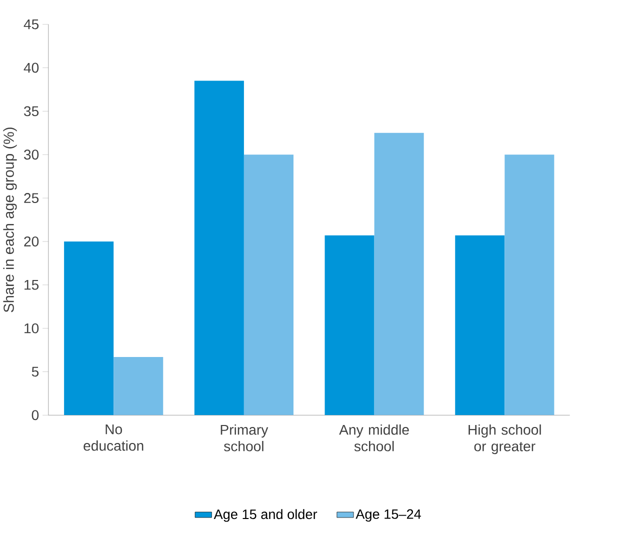 The height and width of the screenshot is (536, 635). What do you see at coordinates (31, 241) in the screenshot?
I see `y-tick-label: 20` at bounding box center [31, 241].